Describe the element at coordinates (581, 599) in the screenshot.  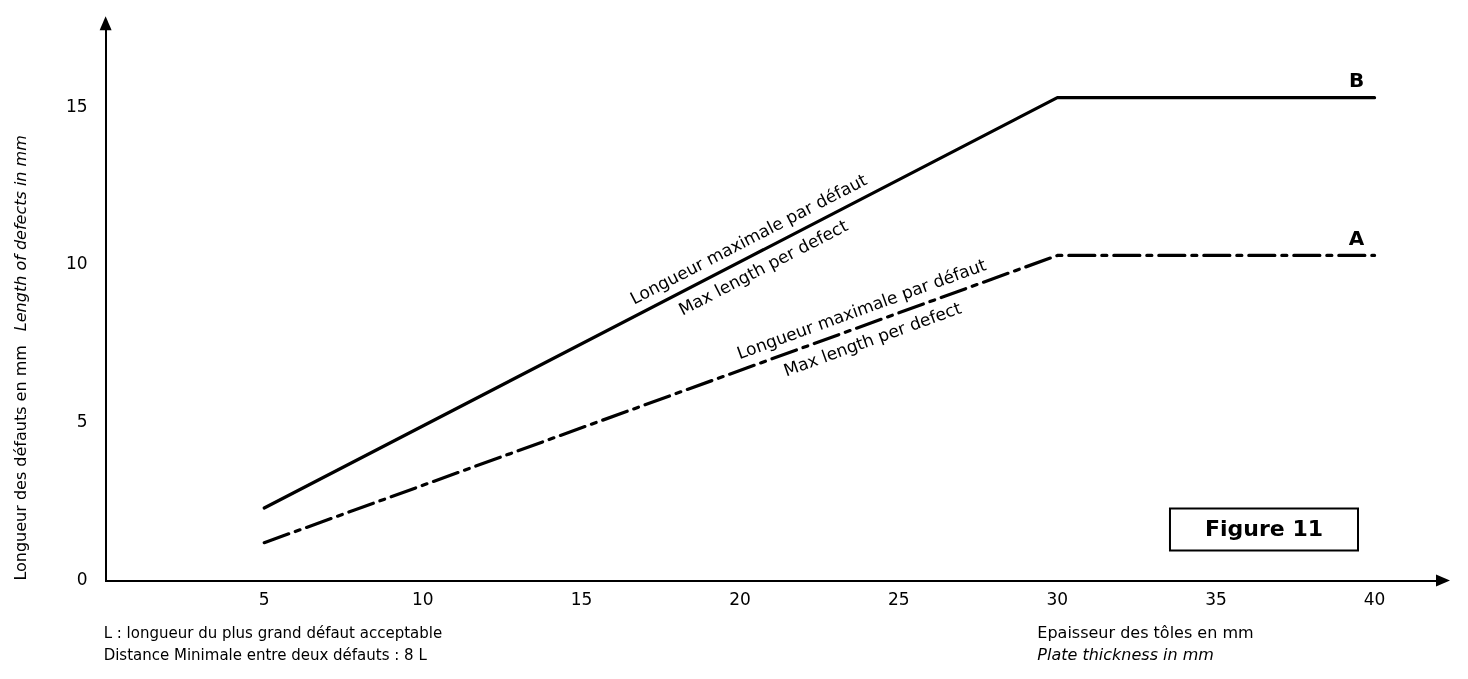
I see `x-tick-label: 15` at that location.